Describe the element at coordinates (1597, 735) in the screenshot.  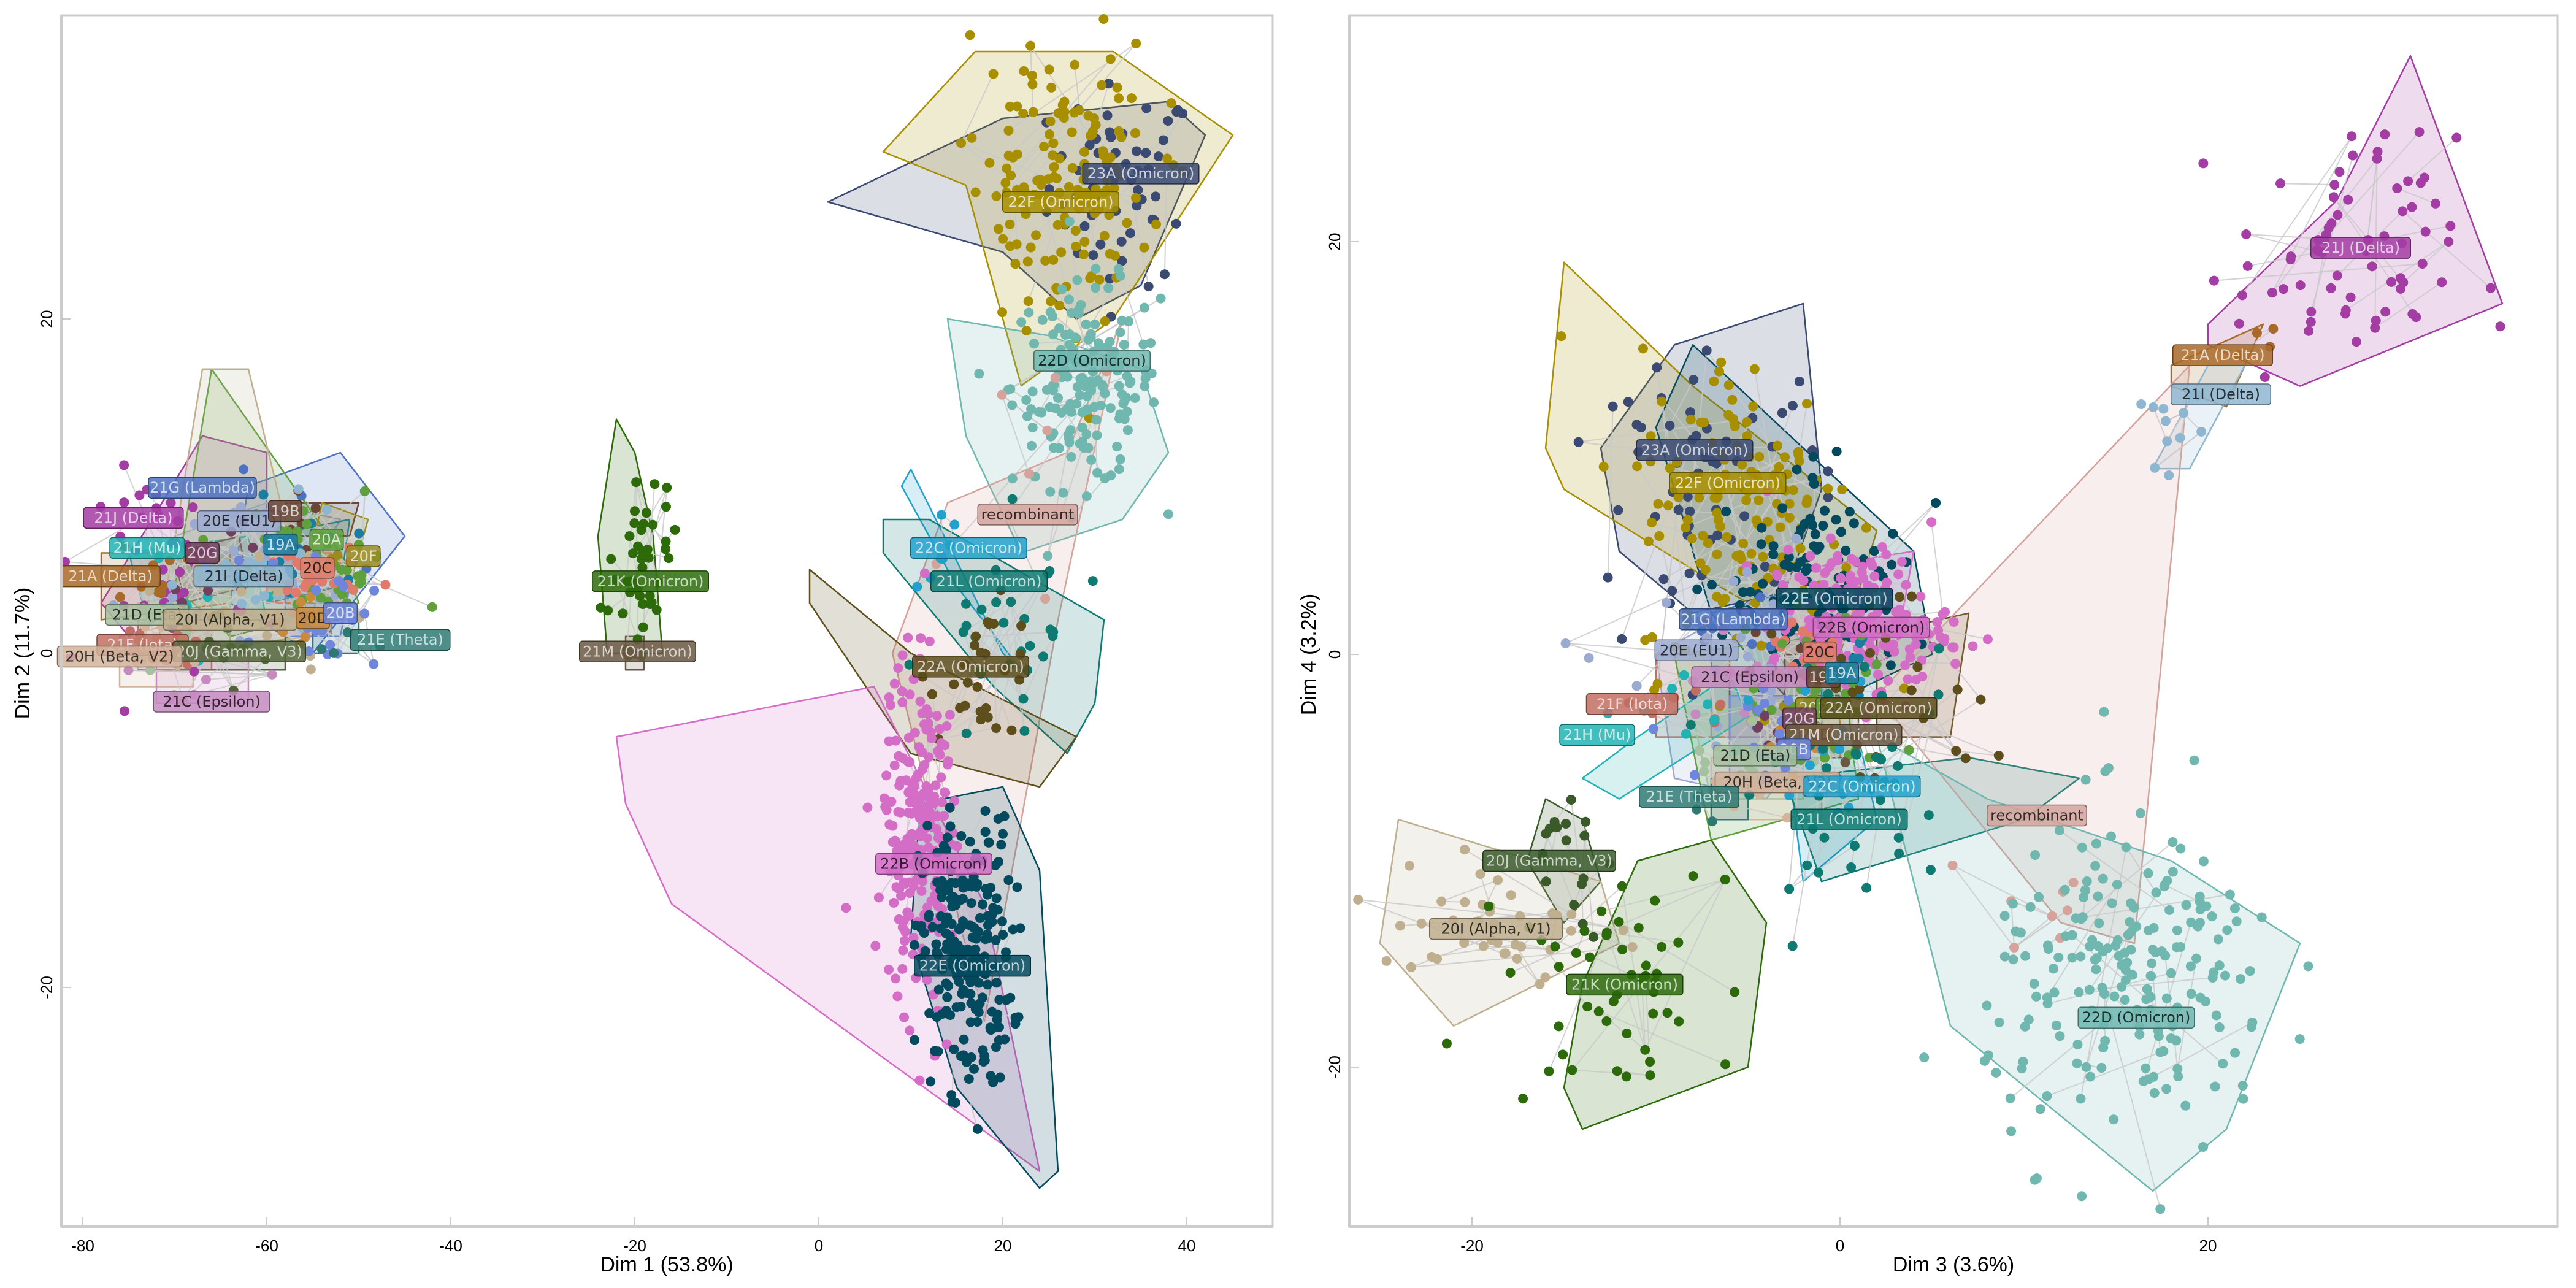
I see `clade-label: 21H (Mu)` at that location.